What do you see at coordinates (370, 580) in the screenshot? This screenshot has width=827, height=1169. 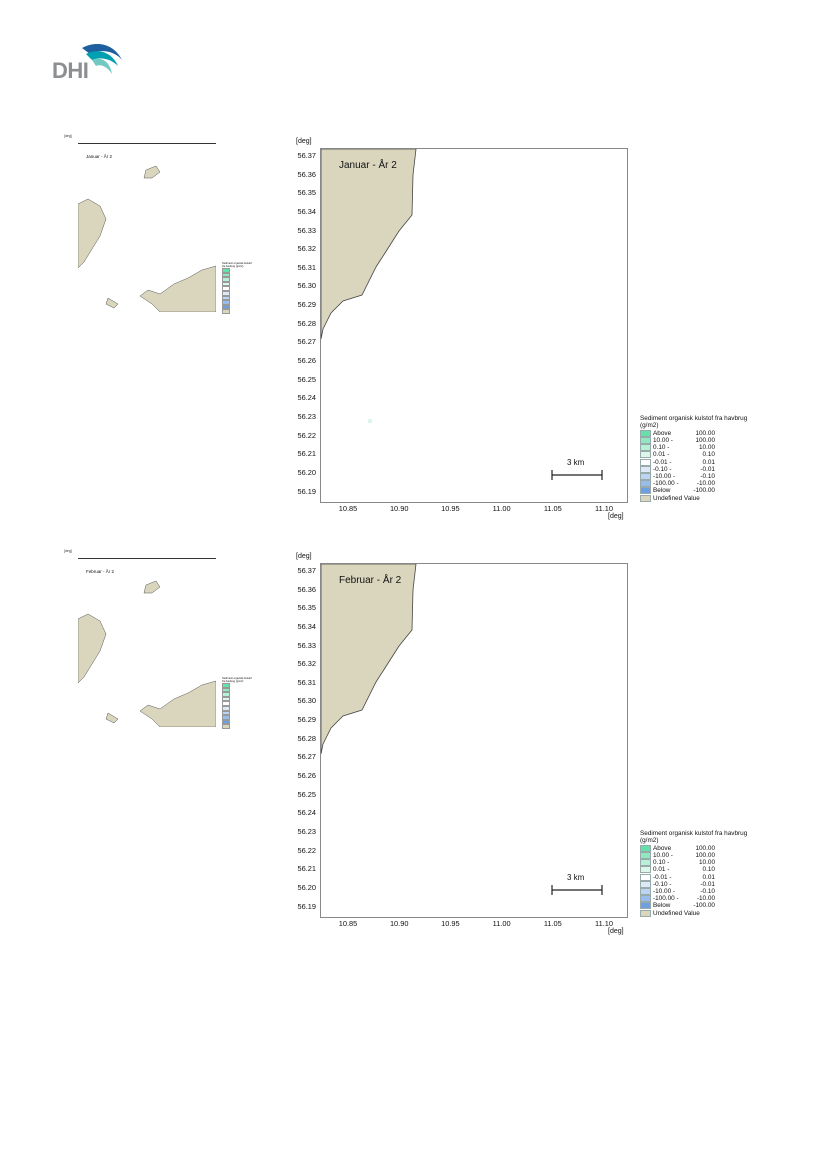 I see `map-title: Februar - År 2` at bounding box center [370, 580].